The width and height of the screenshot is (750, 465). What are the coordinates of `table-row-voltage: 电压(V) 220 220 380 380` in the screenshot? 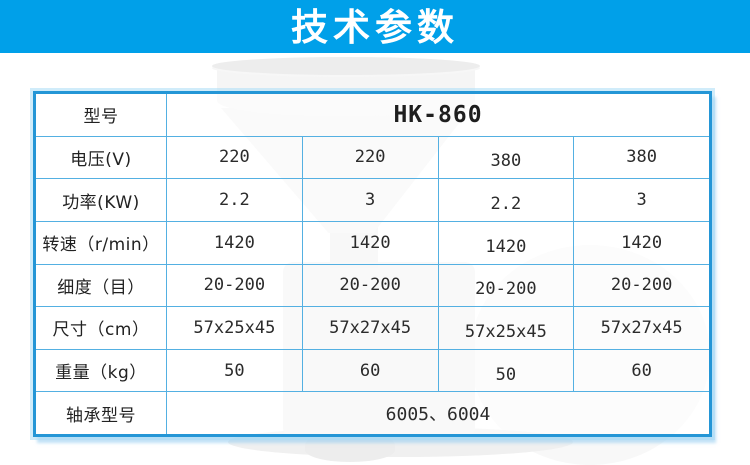 It's located at (372, 158).